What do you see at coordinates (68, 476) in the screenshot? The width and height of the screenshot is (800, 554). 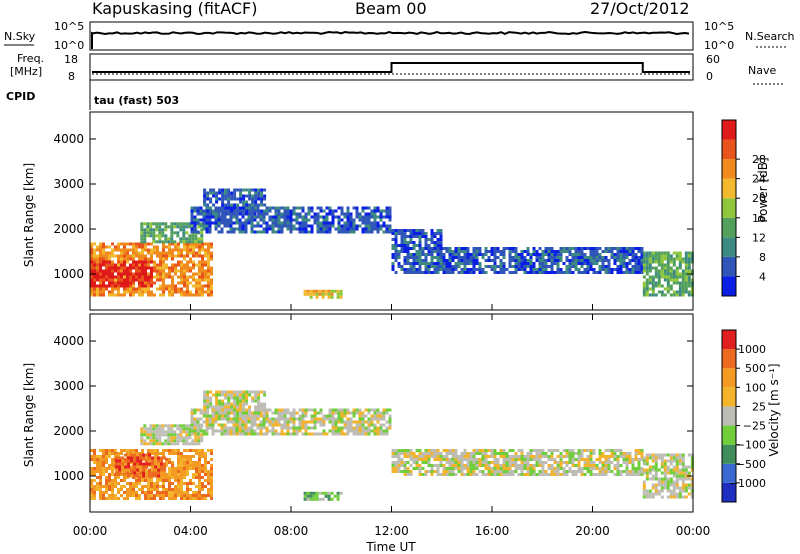 I see `y-tick-label: 1000` at bounding box center [68, 476].